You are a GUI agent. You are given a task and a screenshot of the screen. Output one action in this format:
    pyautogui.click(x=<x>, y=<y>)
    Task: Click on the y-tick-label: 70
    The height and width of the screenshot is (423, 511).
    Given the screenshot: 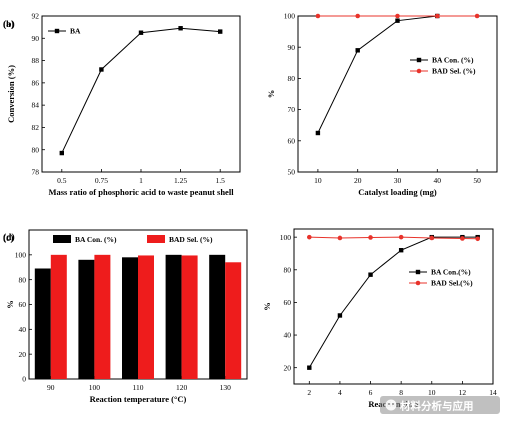 What is the action you would take?
    pyautogui.click(x=292, y=109)
    